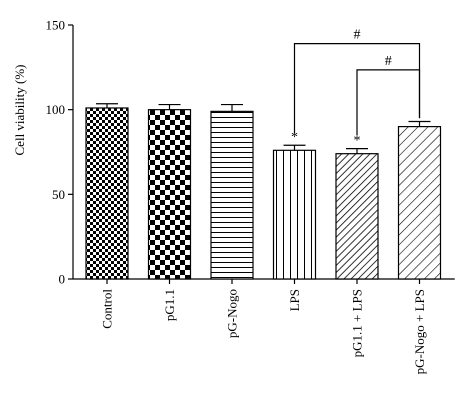  Describe the element at coordinates (62, 279) in the screenshot. I see `y-tick-label: 0` at that location.